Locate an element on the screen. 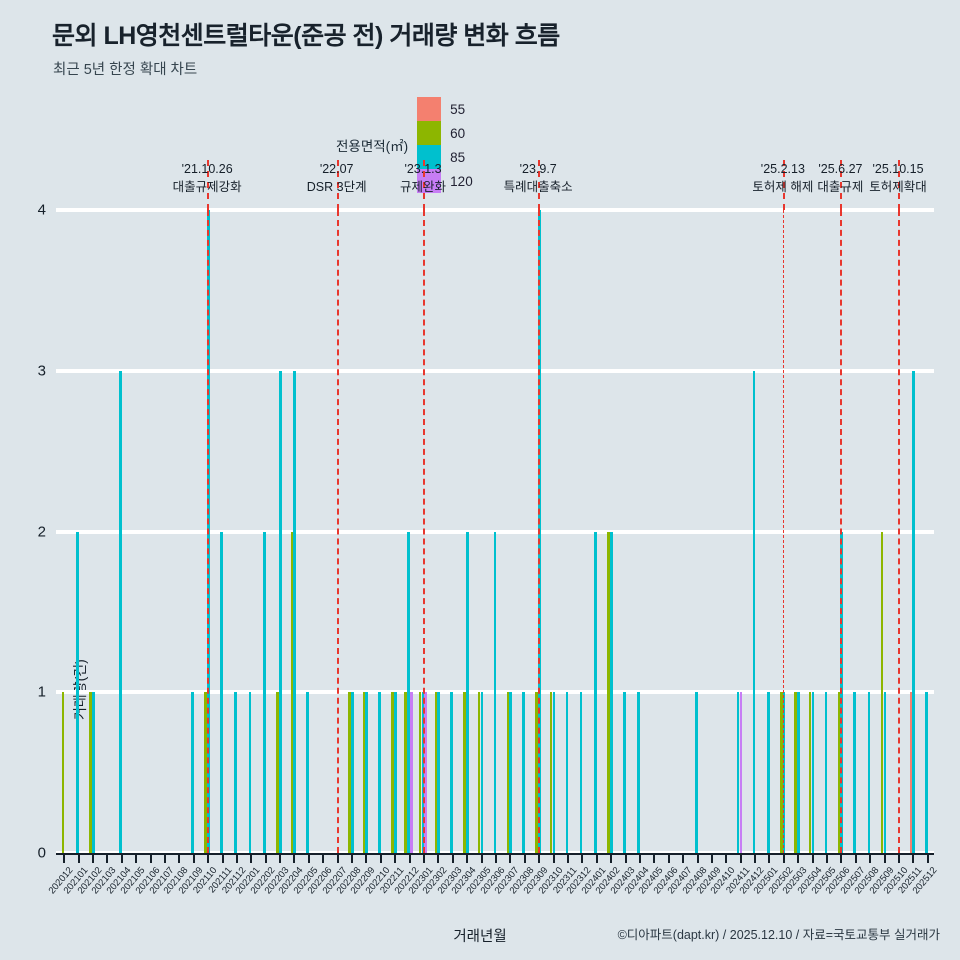 The image size is (960, 960). legend-item-55: 55 is located at coordinates (452, 109).